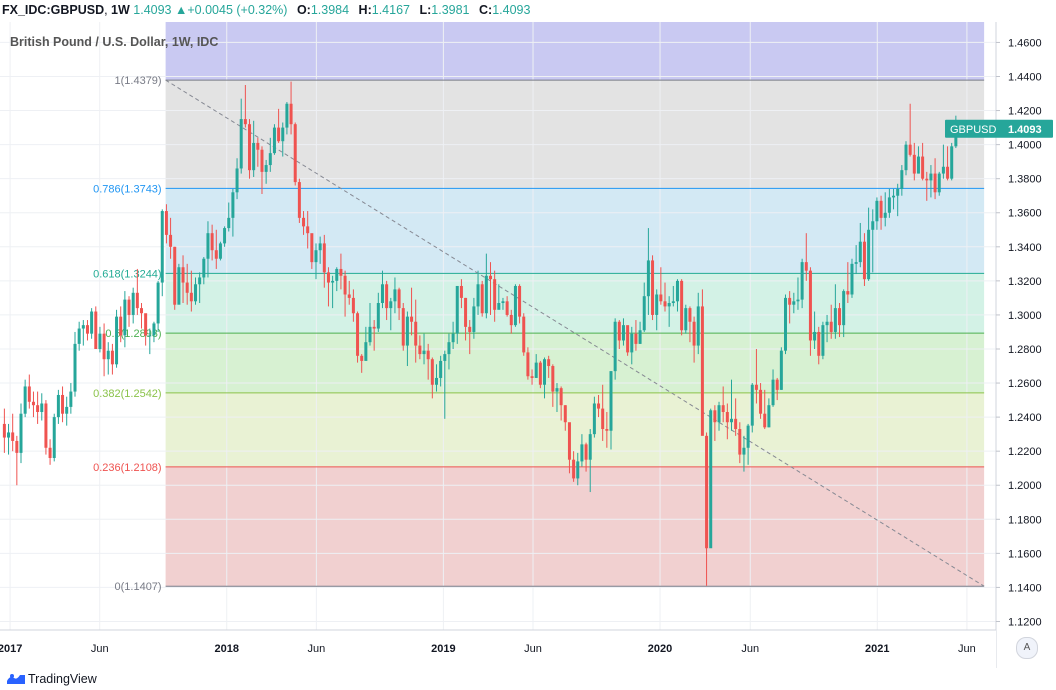  Describe the element at coordinates (237, 10) in the screenshot. I see `price-change: +0.0045 (+0.32%)` at that location.